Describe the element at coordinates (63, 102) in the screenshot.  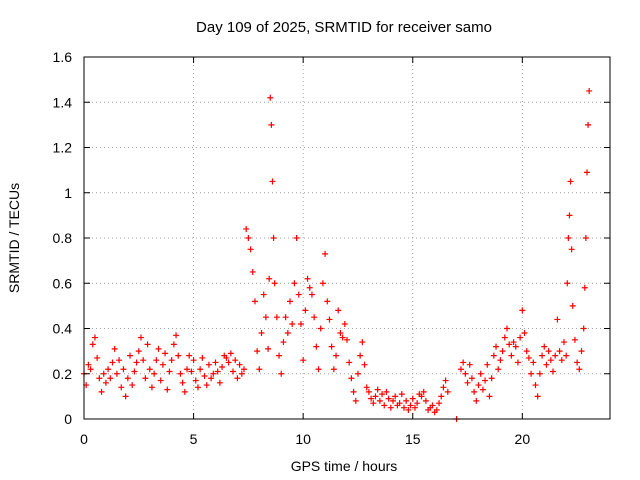
I see `y-tick-label: 1.4` at that location.